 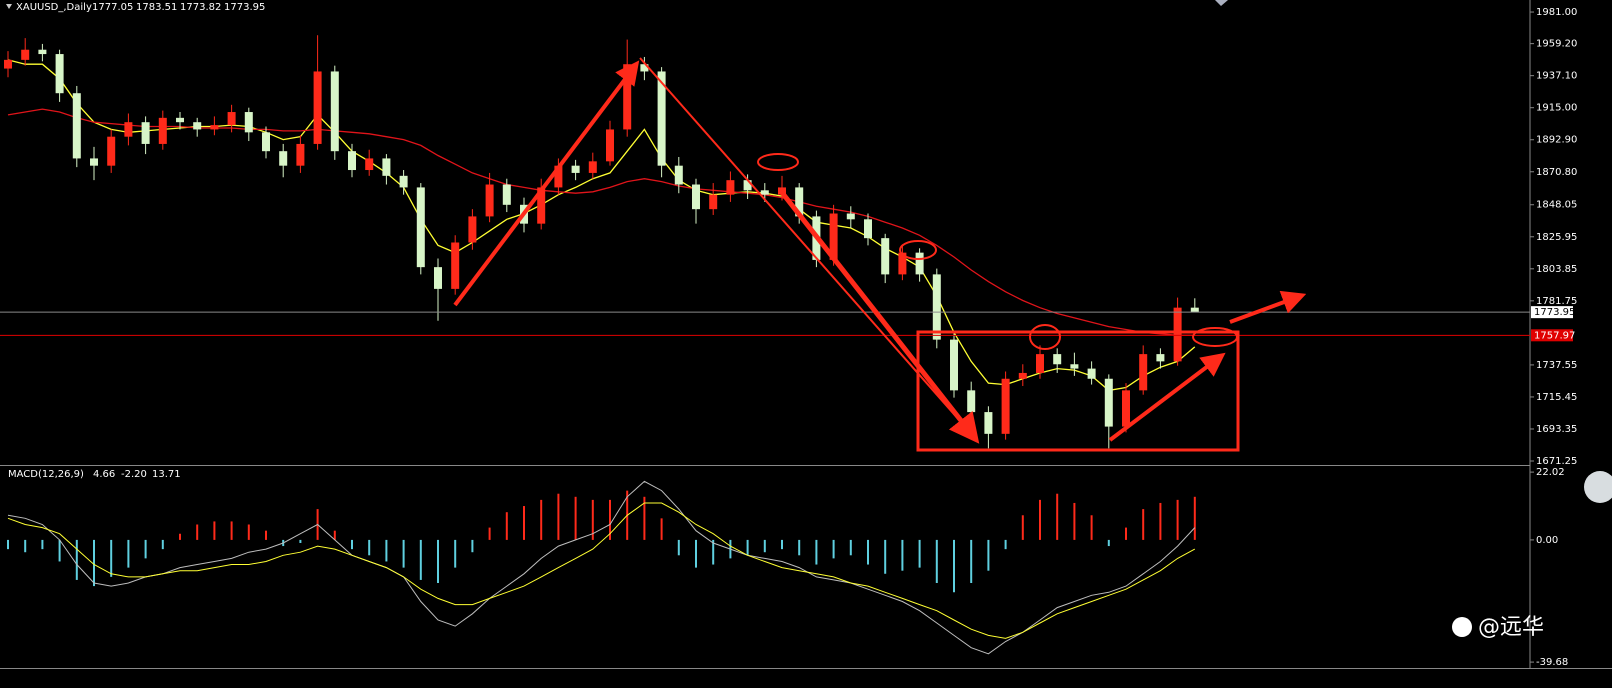 I want to click on y-tick-label: 1892.90, so click(x=1556, y=140).